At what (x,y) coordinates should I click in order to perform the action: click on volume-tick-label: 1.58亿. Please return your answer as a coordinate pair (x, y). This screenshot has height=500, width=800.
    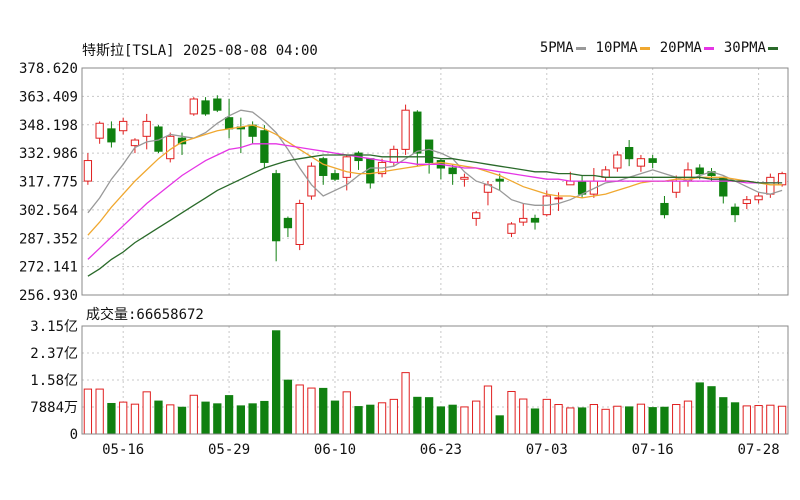
    Looking at the image, I should click on (54, 381).